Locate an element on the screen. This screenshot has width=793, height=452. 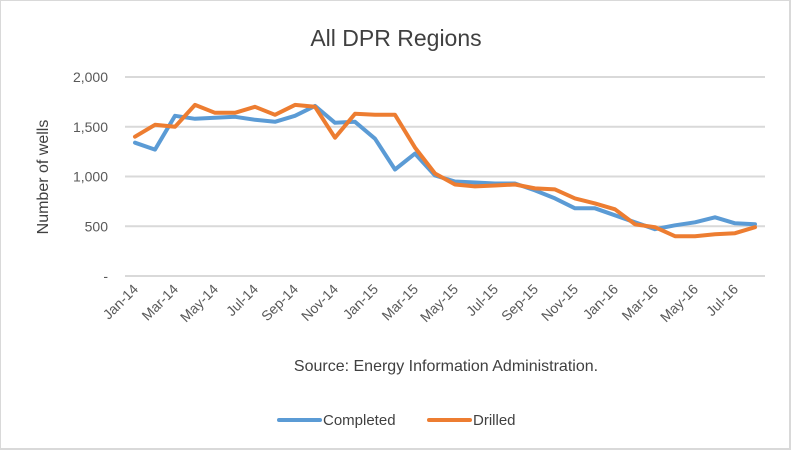
x-tick-label: Jul-15 is located at coordinates (482, 300).